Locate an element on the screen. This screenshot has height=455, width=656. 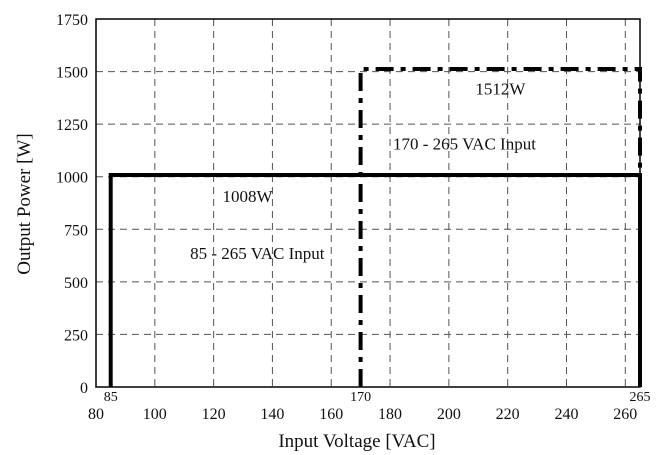
annotation-label: 1008W is located at coordinates (247, 196).